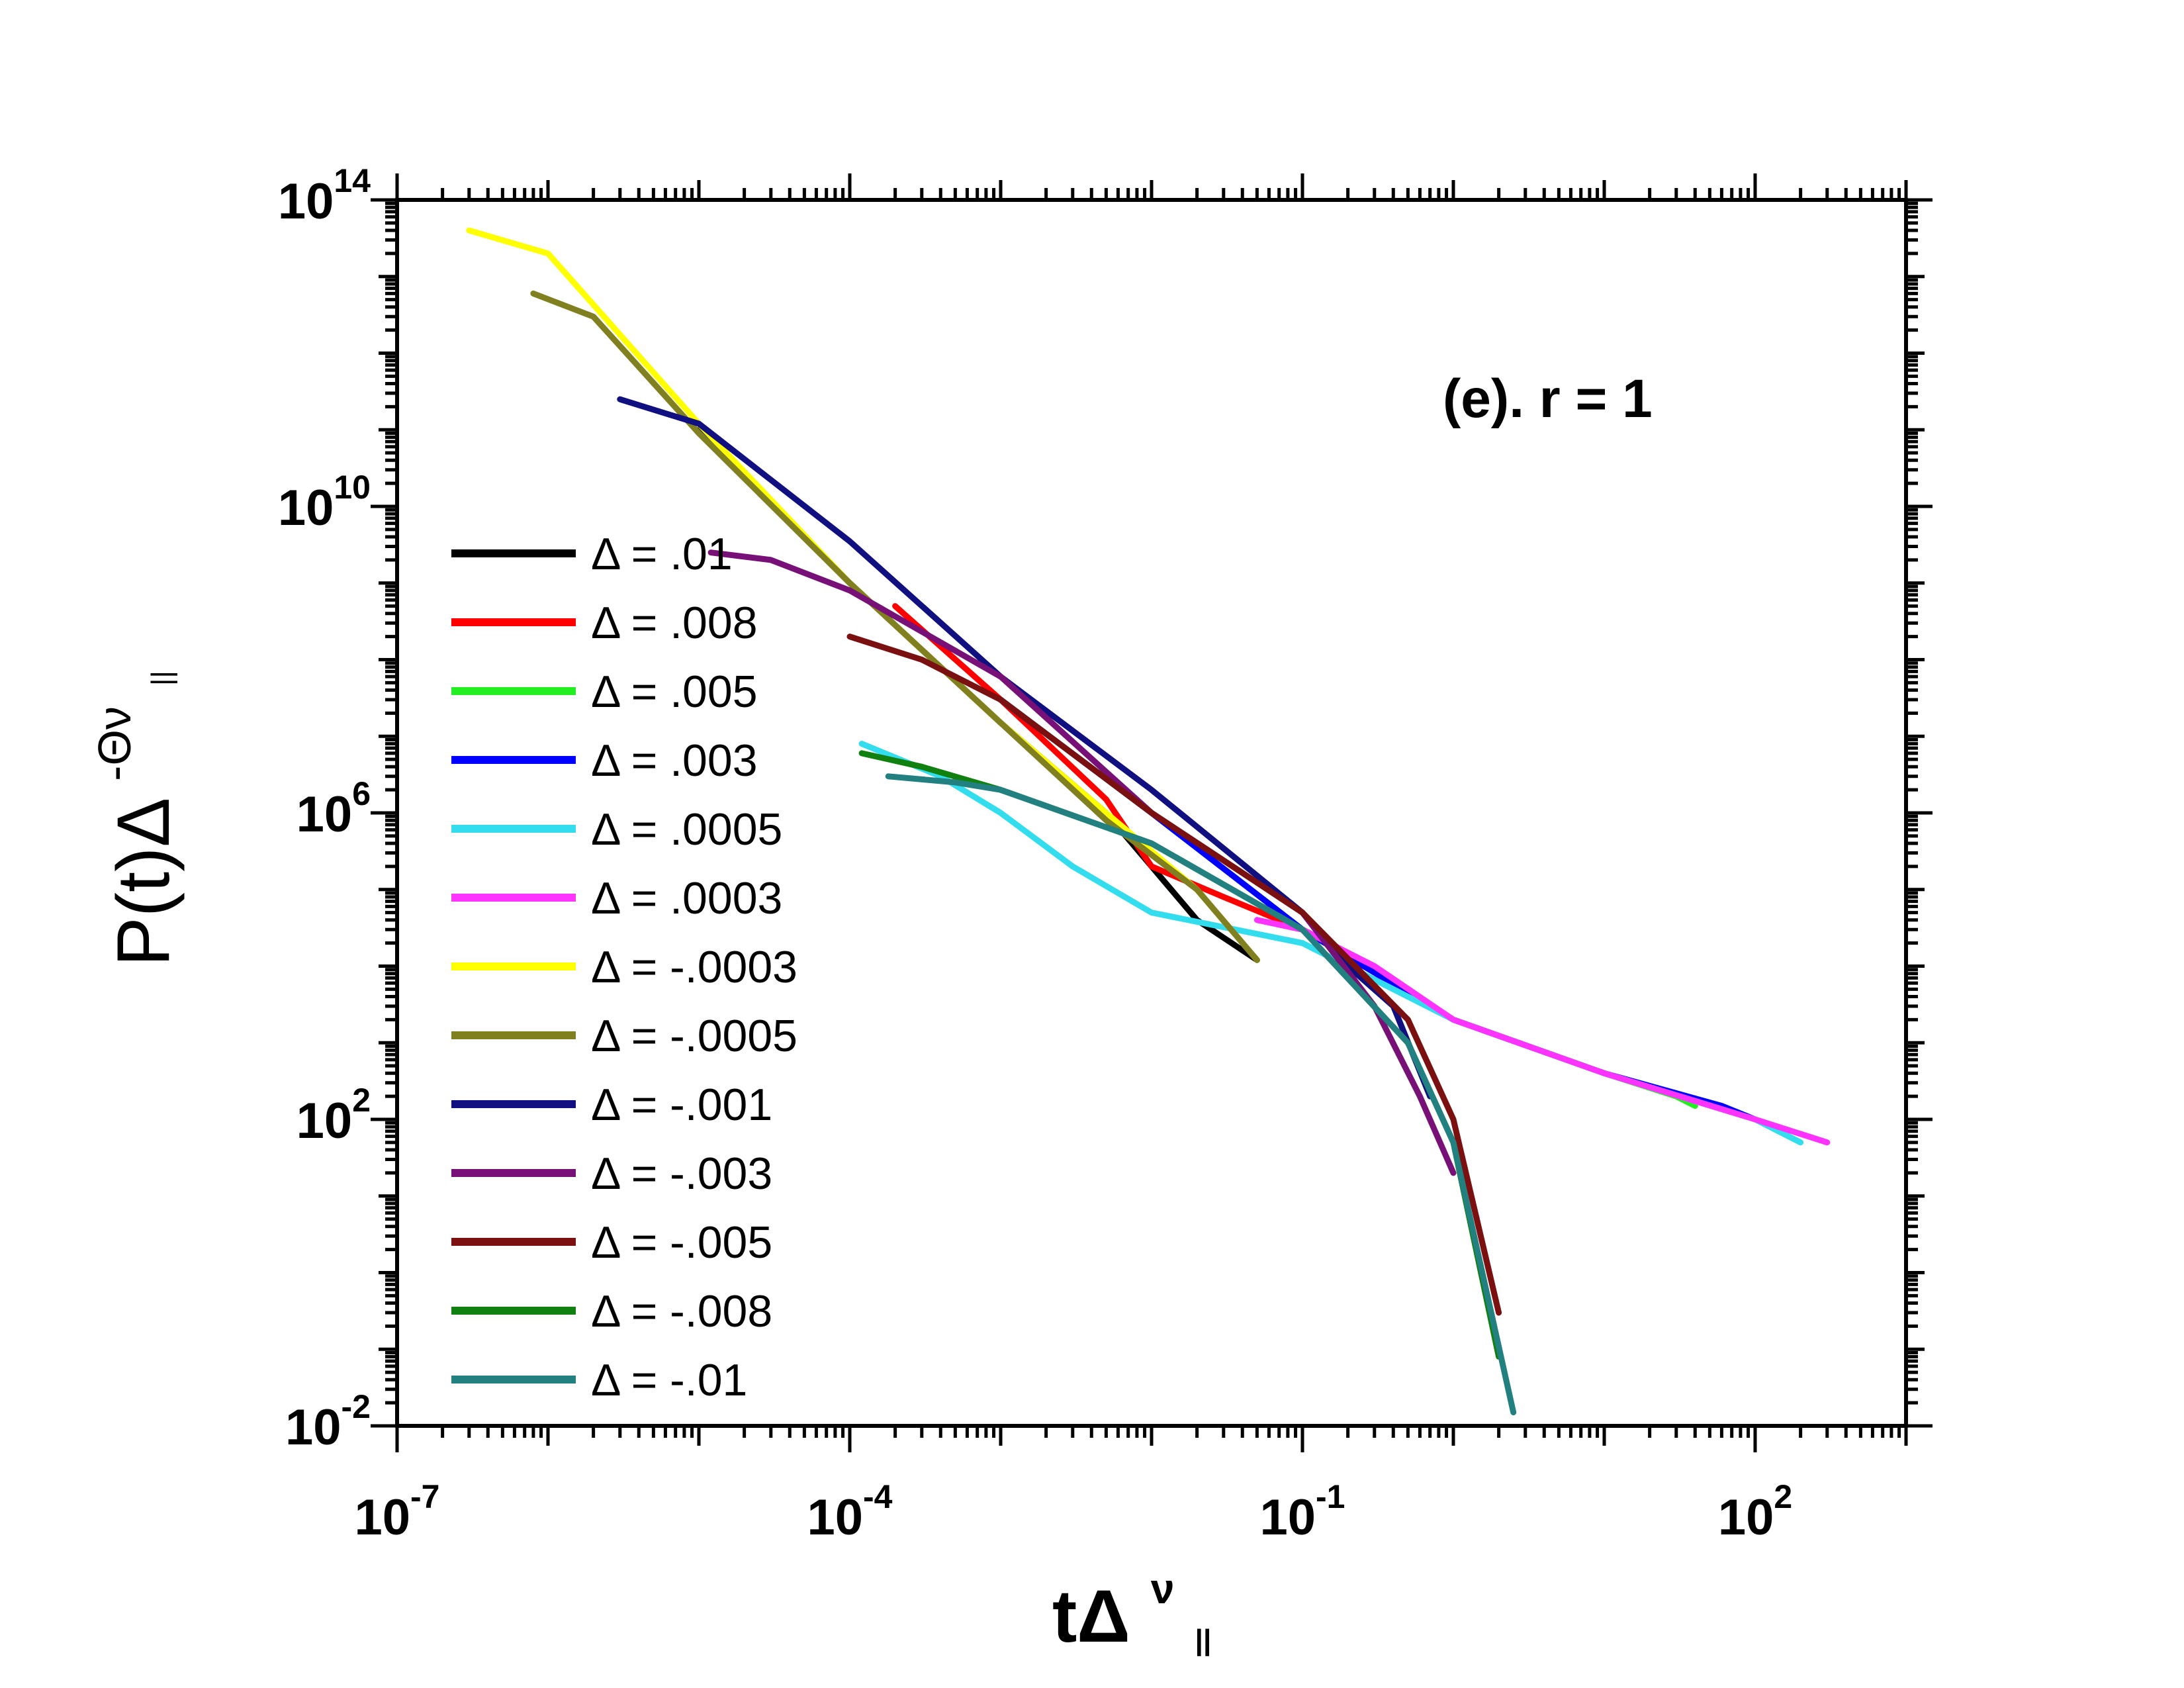 This screenshot has height=1688, width=2184. Describe the element at coordinates (1331, 1496) in the screenshot. I see `x-tick-label-exp: -1` at that location.